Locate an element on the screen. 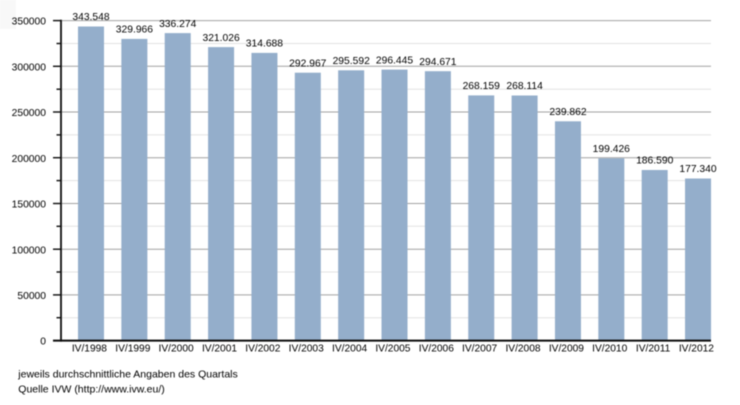  svg-text: 50000 is located at coordinates (31, 296).